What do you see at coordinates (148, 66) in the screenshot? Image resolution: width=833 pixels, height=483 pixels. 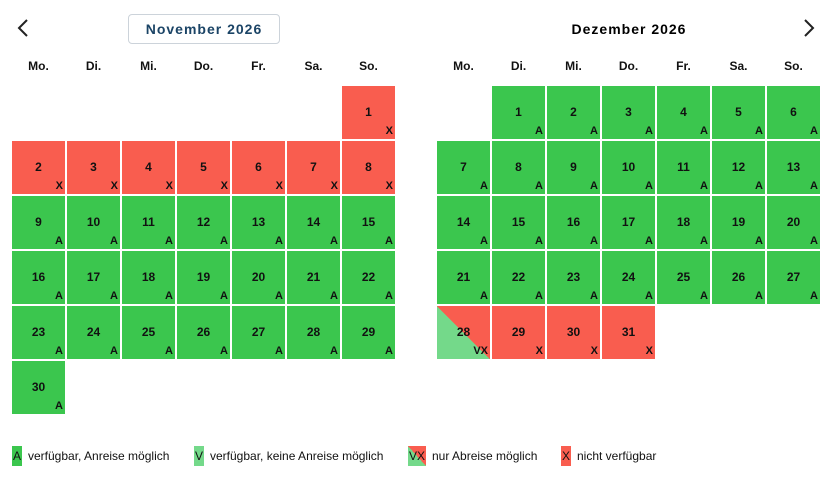 I see `weekday-label: Mi.` at bounding box center [148, 66].